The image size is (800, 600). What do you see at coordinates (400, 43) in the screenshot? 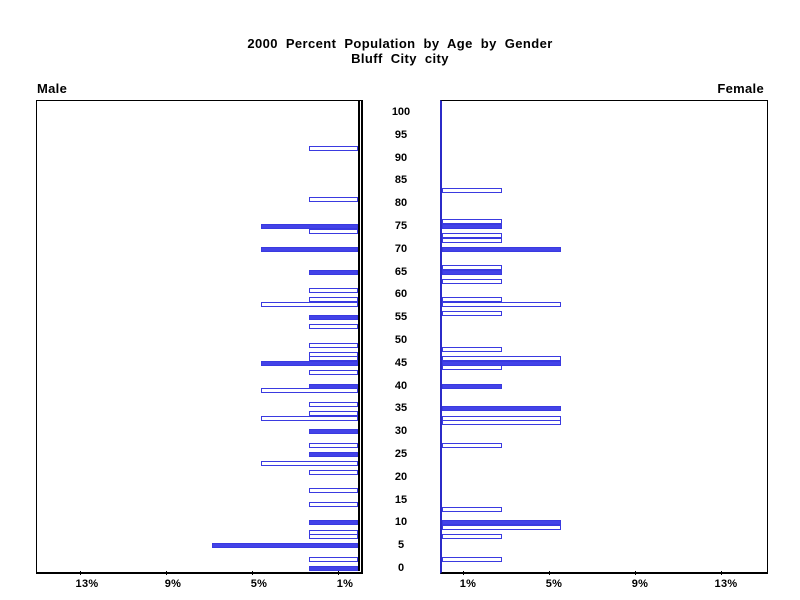
I see `chart-title-line1: 2000 Percent Population by Age by Gender` at bounding box center [400, 43].